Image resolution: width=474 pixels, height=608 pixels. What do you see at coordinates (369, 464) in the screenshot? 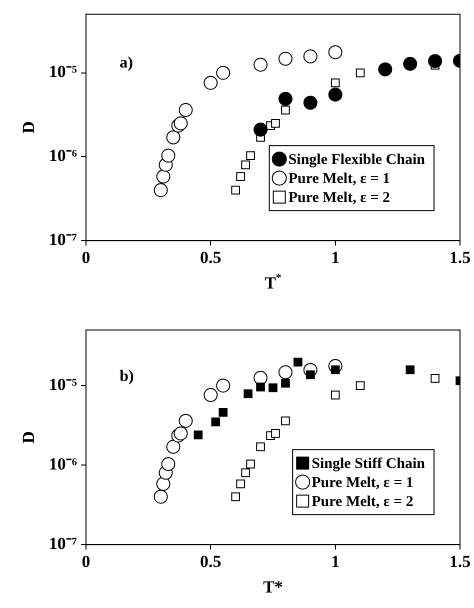
I see `legend-label: Single Stiff Chain` at bounding box center [369, 464].